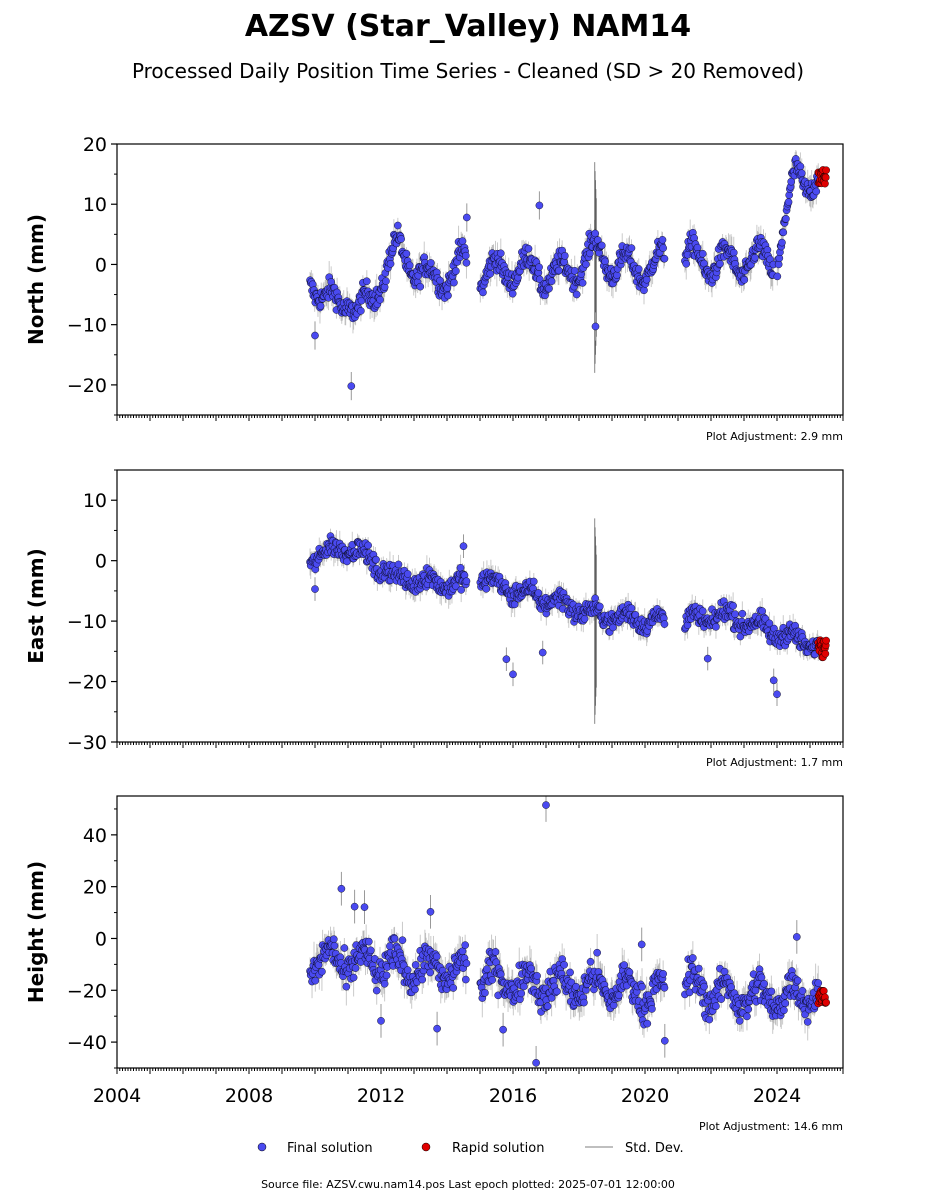  I want to click on y-tick-label: 10, so click(95, 205).